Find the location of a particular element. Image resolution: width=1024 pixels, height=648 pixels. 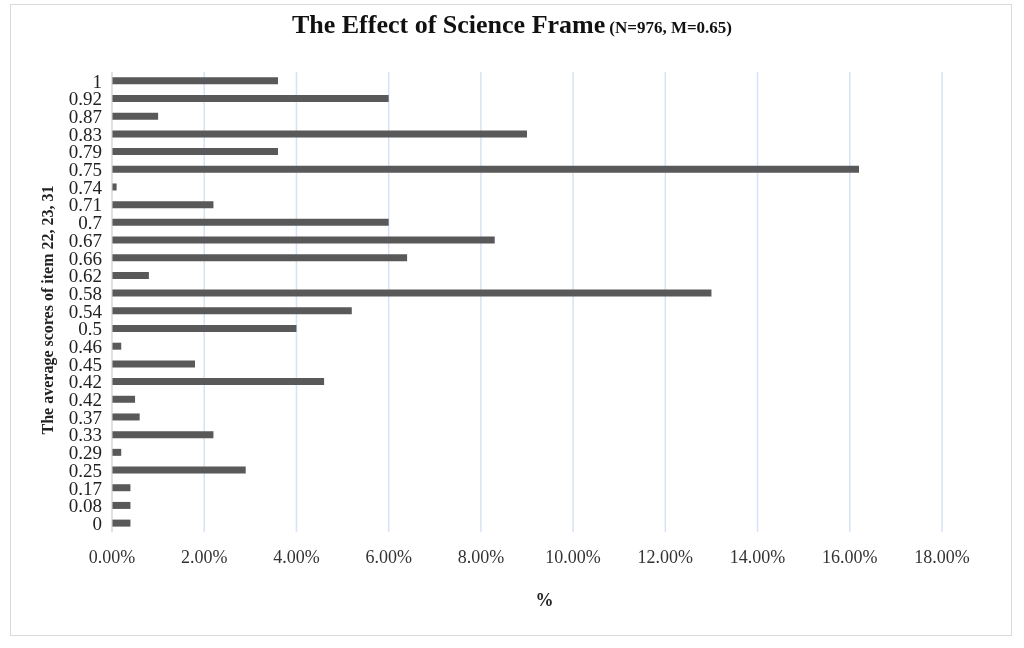

x-tick-label: 0.00% is located at coordinates (112, 556).